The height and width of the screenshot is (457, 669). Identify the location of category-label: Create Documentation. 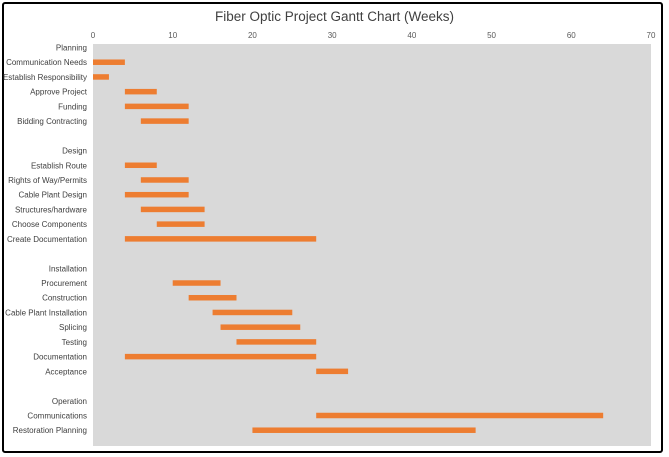
(47, 239).